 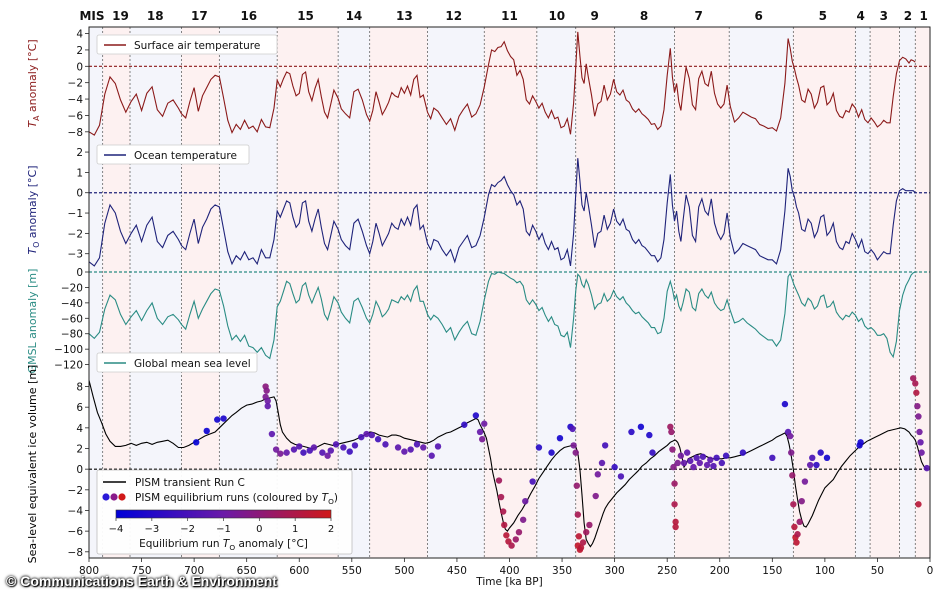 What do you see at coordinates (930, 571) in the screenshot?
I see `x-tick-label: 0` at bounding box center [930, 571].